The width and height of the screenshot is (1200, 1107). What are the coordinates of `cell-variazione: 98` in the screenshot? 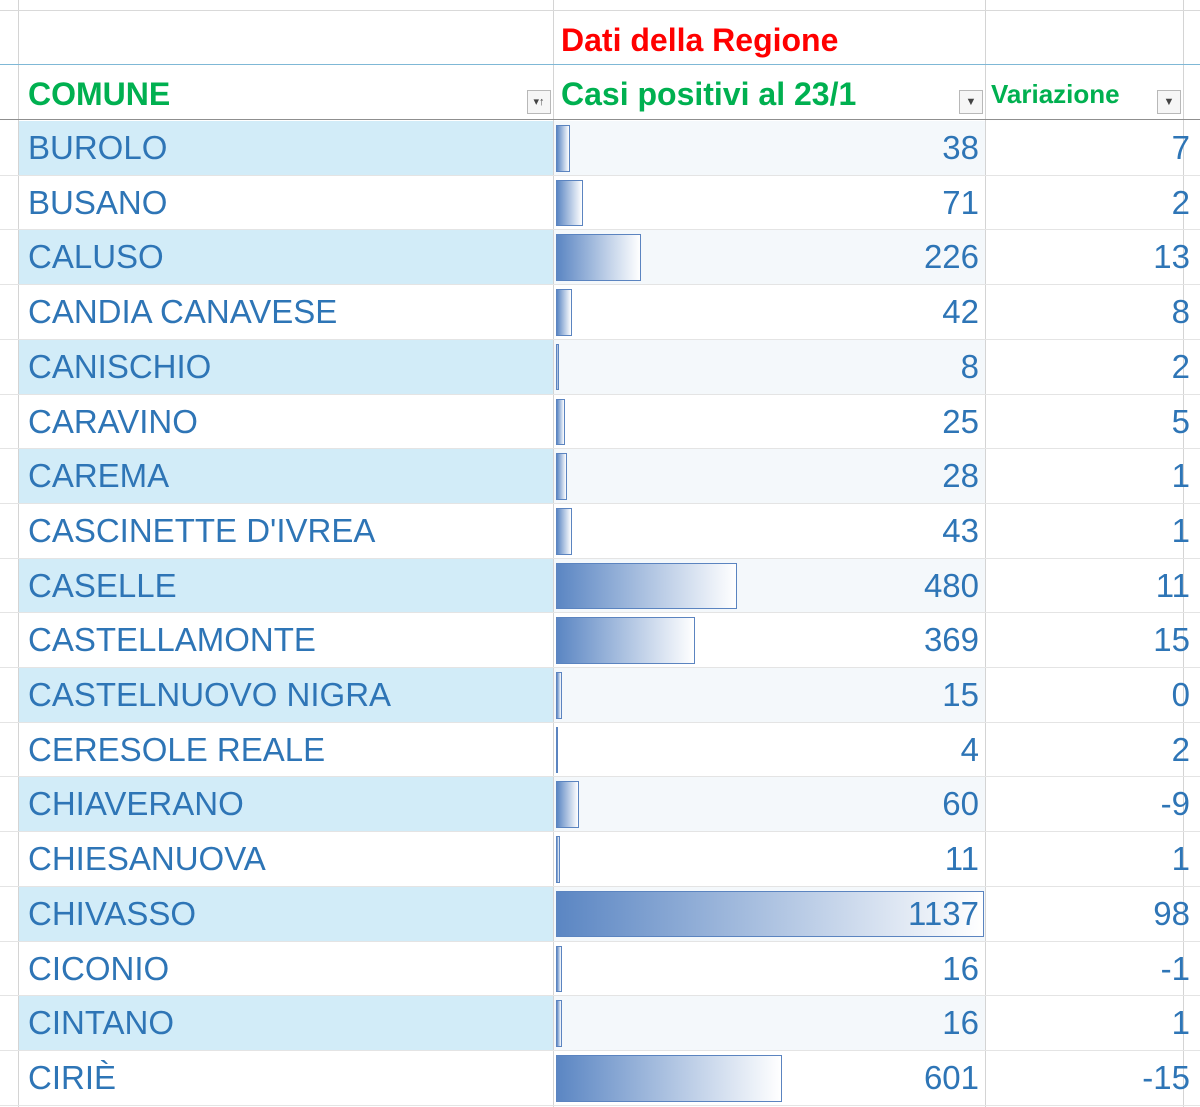 It's located at (1171, 913).